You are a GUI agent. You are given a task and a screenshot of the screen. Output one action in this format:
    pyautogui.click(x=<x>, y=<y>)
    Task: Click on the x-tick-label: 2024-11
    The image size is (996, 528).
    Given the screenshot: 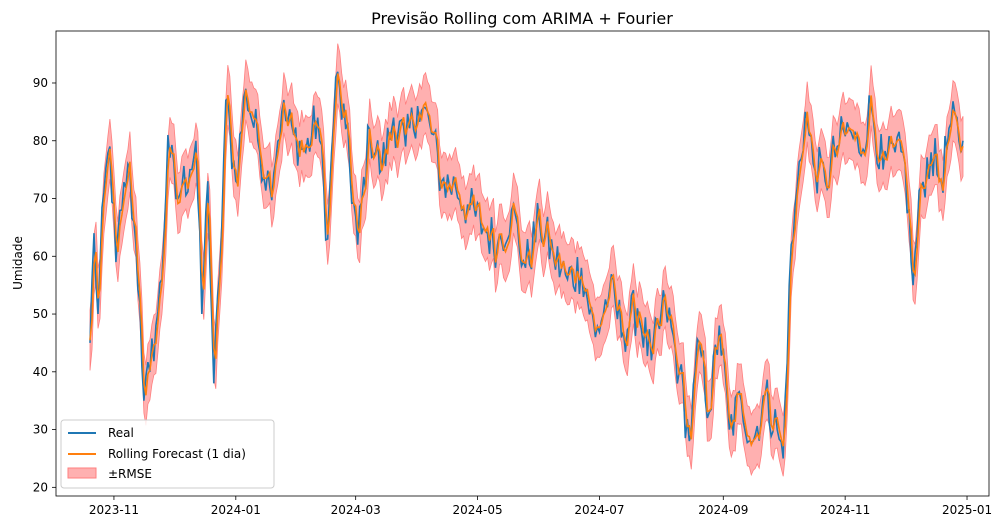 What is the action you would take?
    pyautogui.click(x=845, y=510)
    